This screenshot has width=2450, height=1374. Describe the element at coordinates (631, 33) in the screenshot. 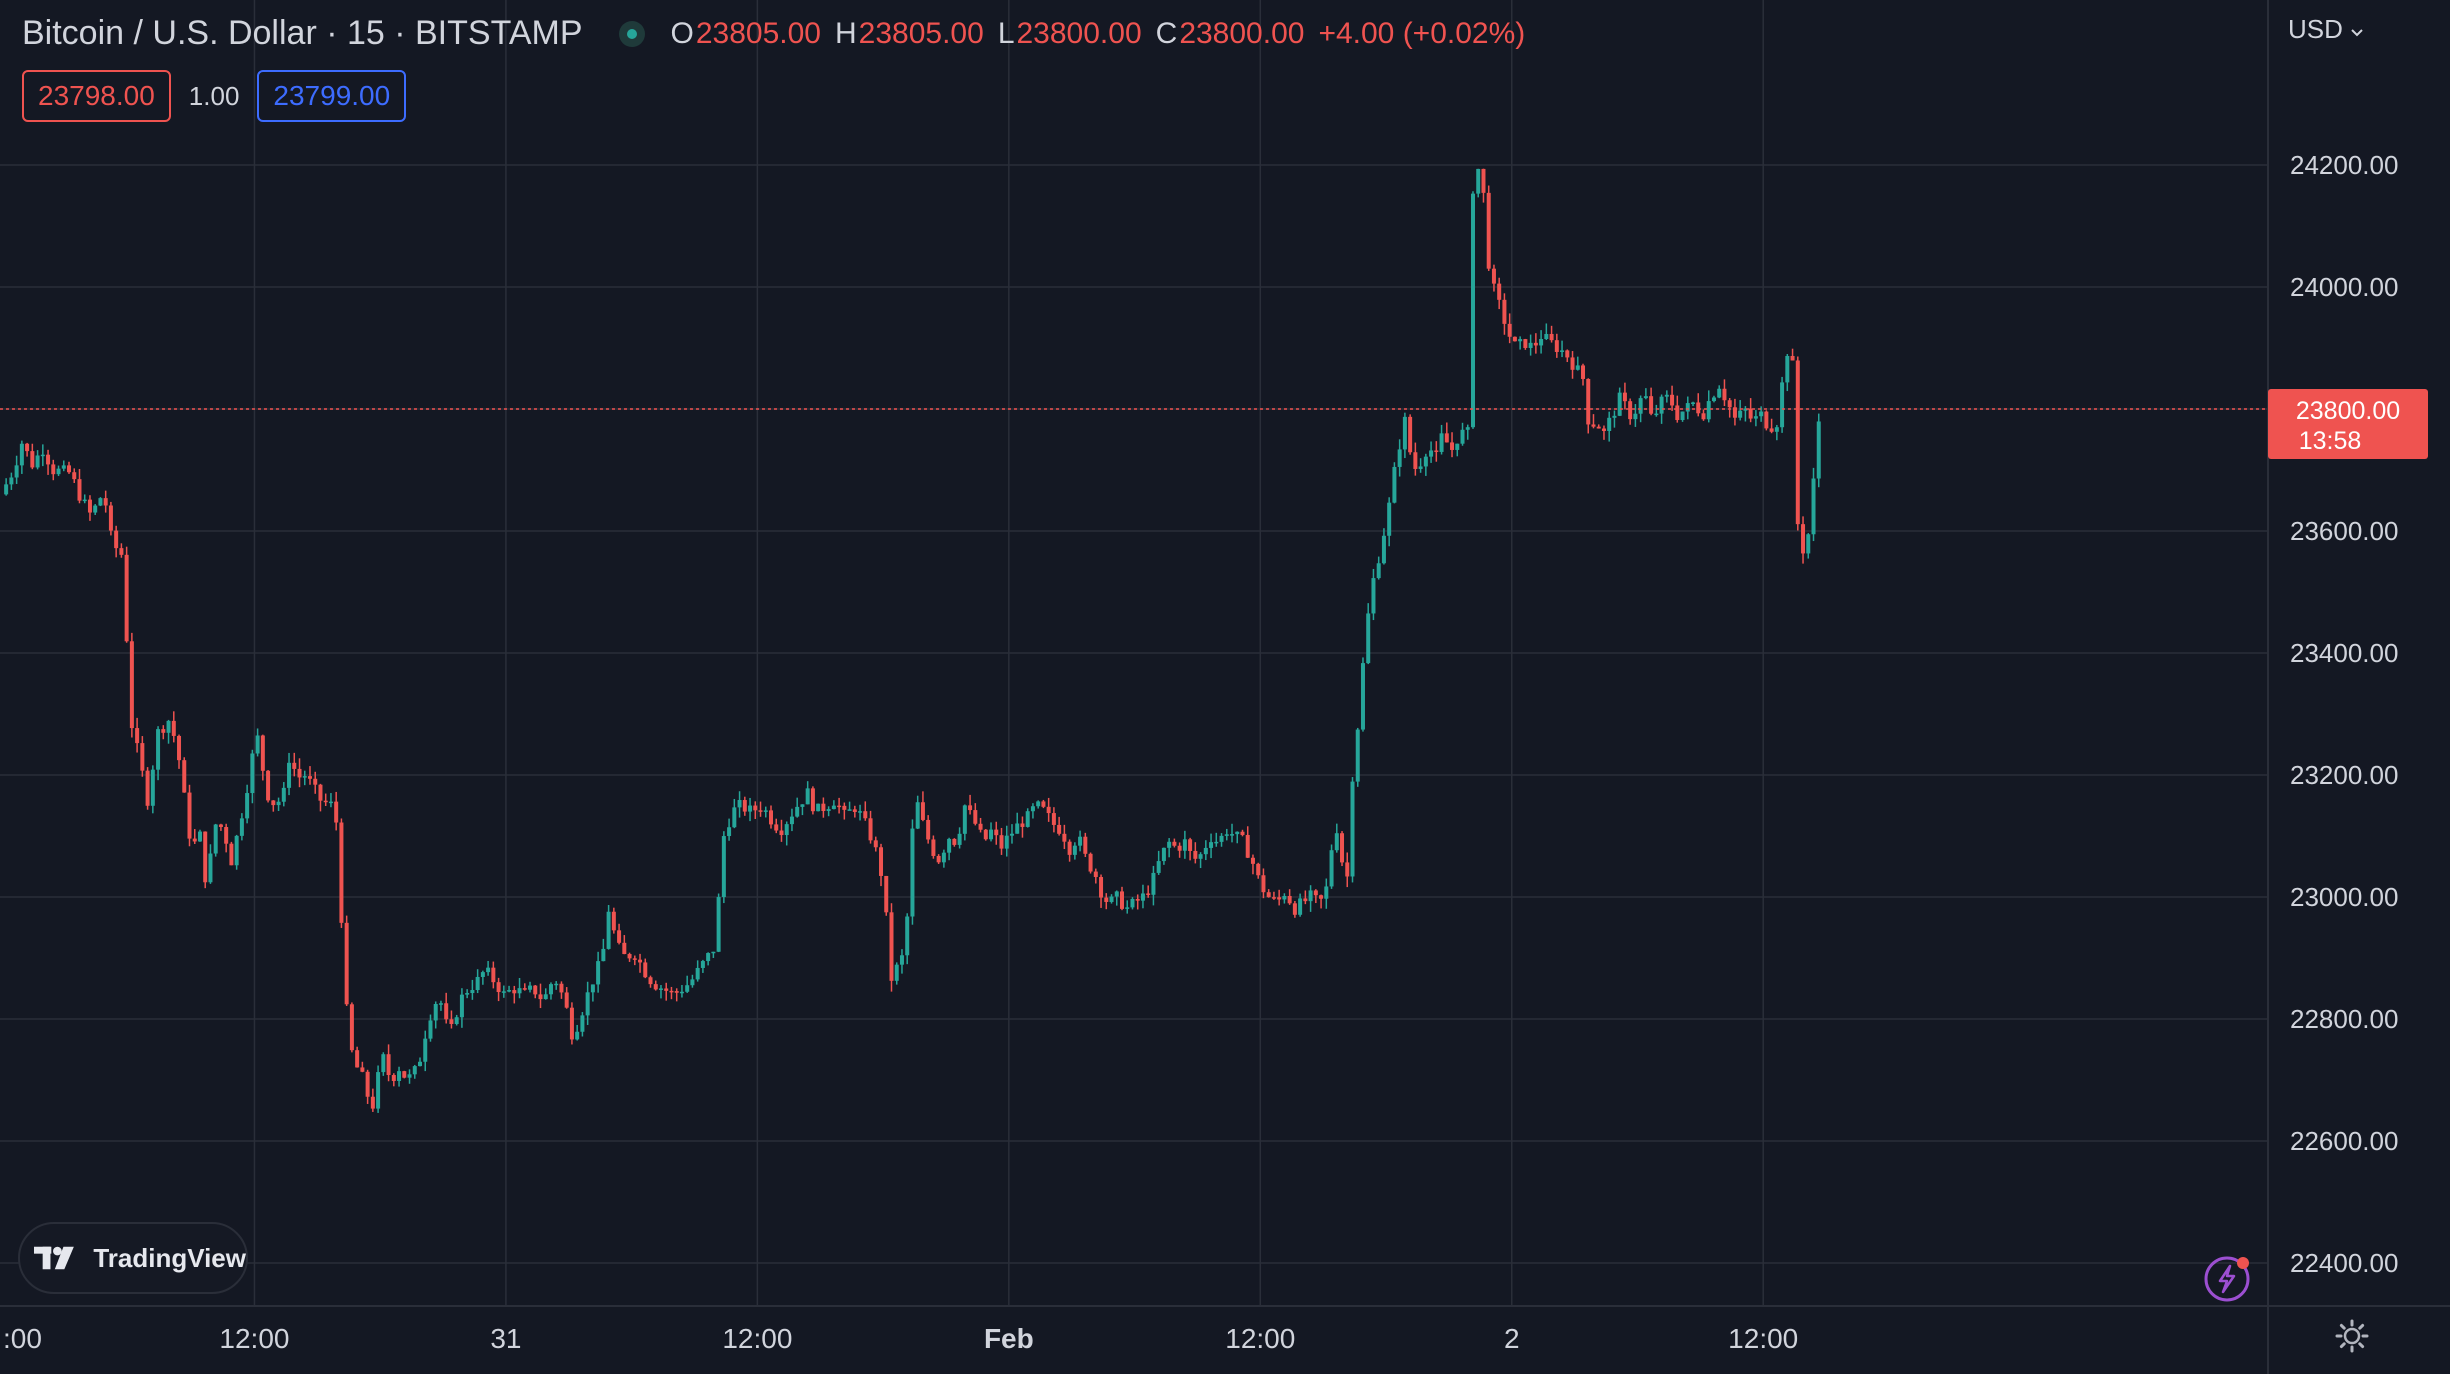

I see `market-status-icon` at that location.